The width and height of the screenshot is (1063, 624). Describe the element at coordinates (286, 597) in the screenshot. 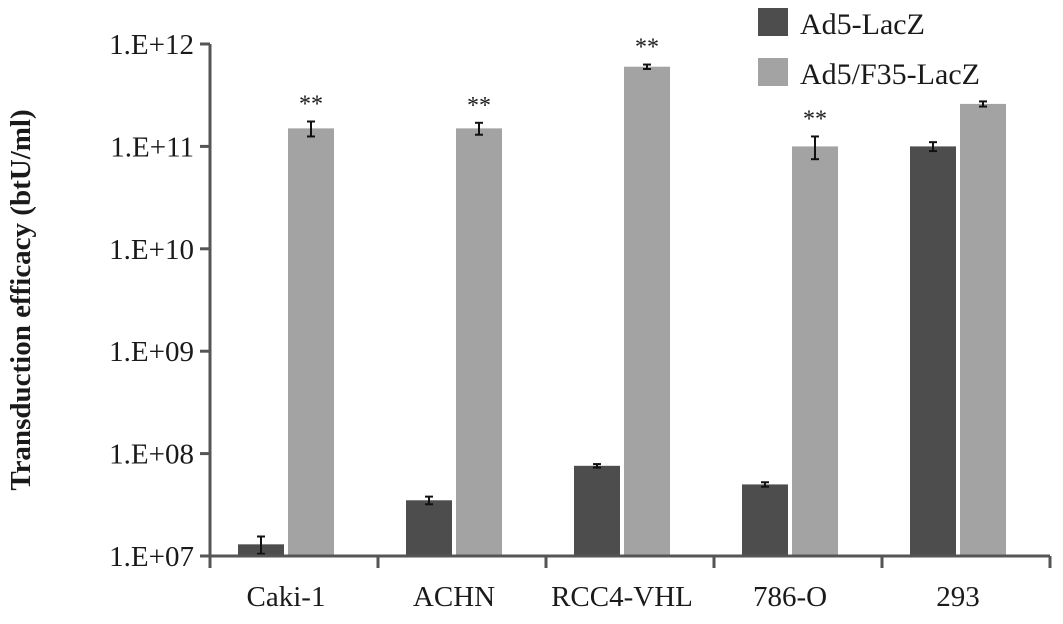

I see `x-category-label: Caki-1` at that location.